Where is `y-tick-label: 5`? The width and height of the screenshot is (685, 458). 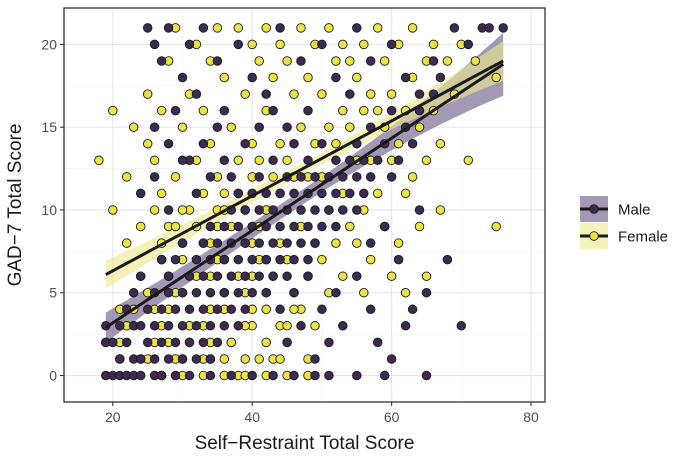 y-tick-label: 5 is located at coordinates (53, 293).